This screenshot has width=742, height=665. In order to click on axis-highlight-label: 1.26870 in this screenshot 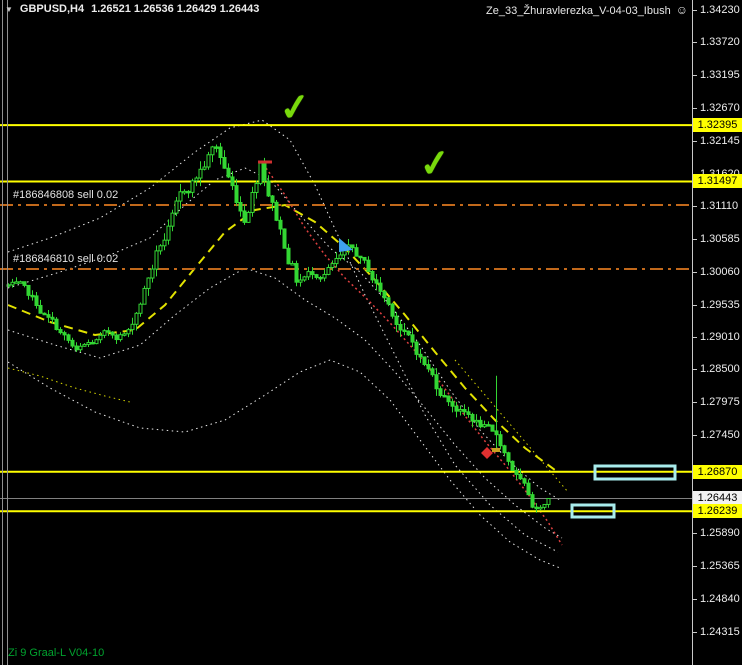, I will do `click(717, 471)`.